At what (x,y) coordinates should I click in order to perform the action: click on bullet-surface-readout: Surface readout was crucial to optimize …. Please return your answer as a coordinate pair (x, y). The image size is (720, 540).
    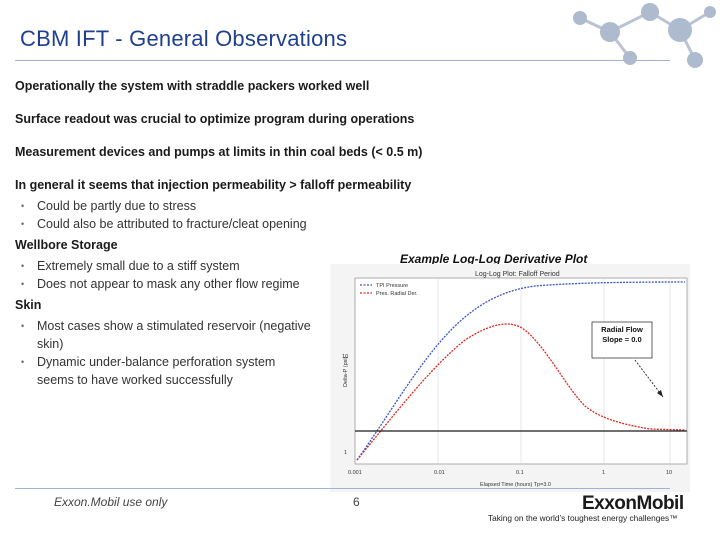
    Looking at the image, I should click on (215, 119).